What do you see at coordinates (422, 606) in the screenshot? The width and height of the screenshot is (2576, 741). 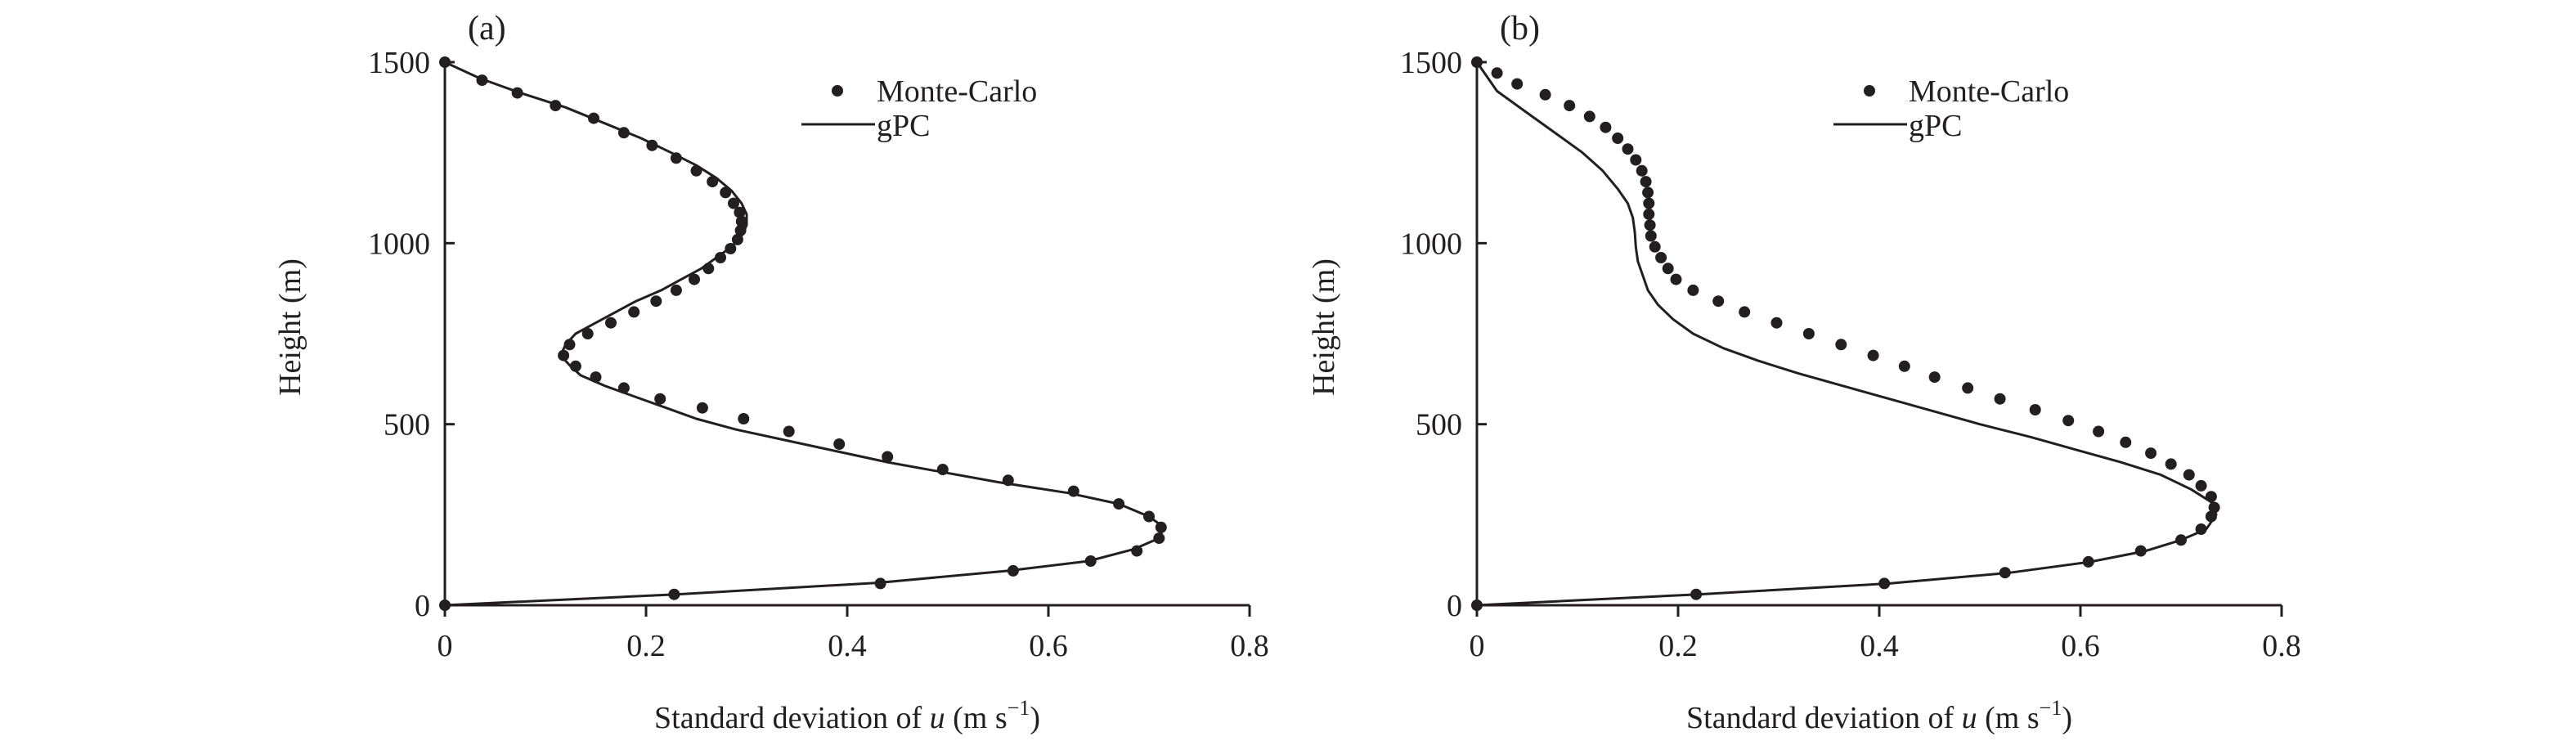 I see `y-tick-label: 0` at bounding box center [422, 606].